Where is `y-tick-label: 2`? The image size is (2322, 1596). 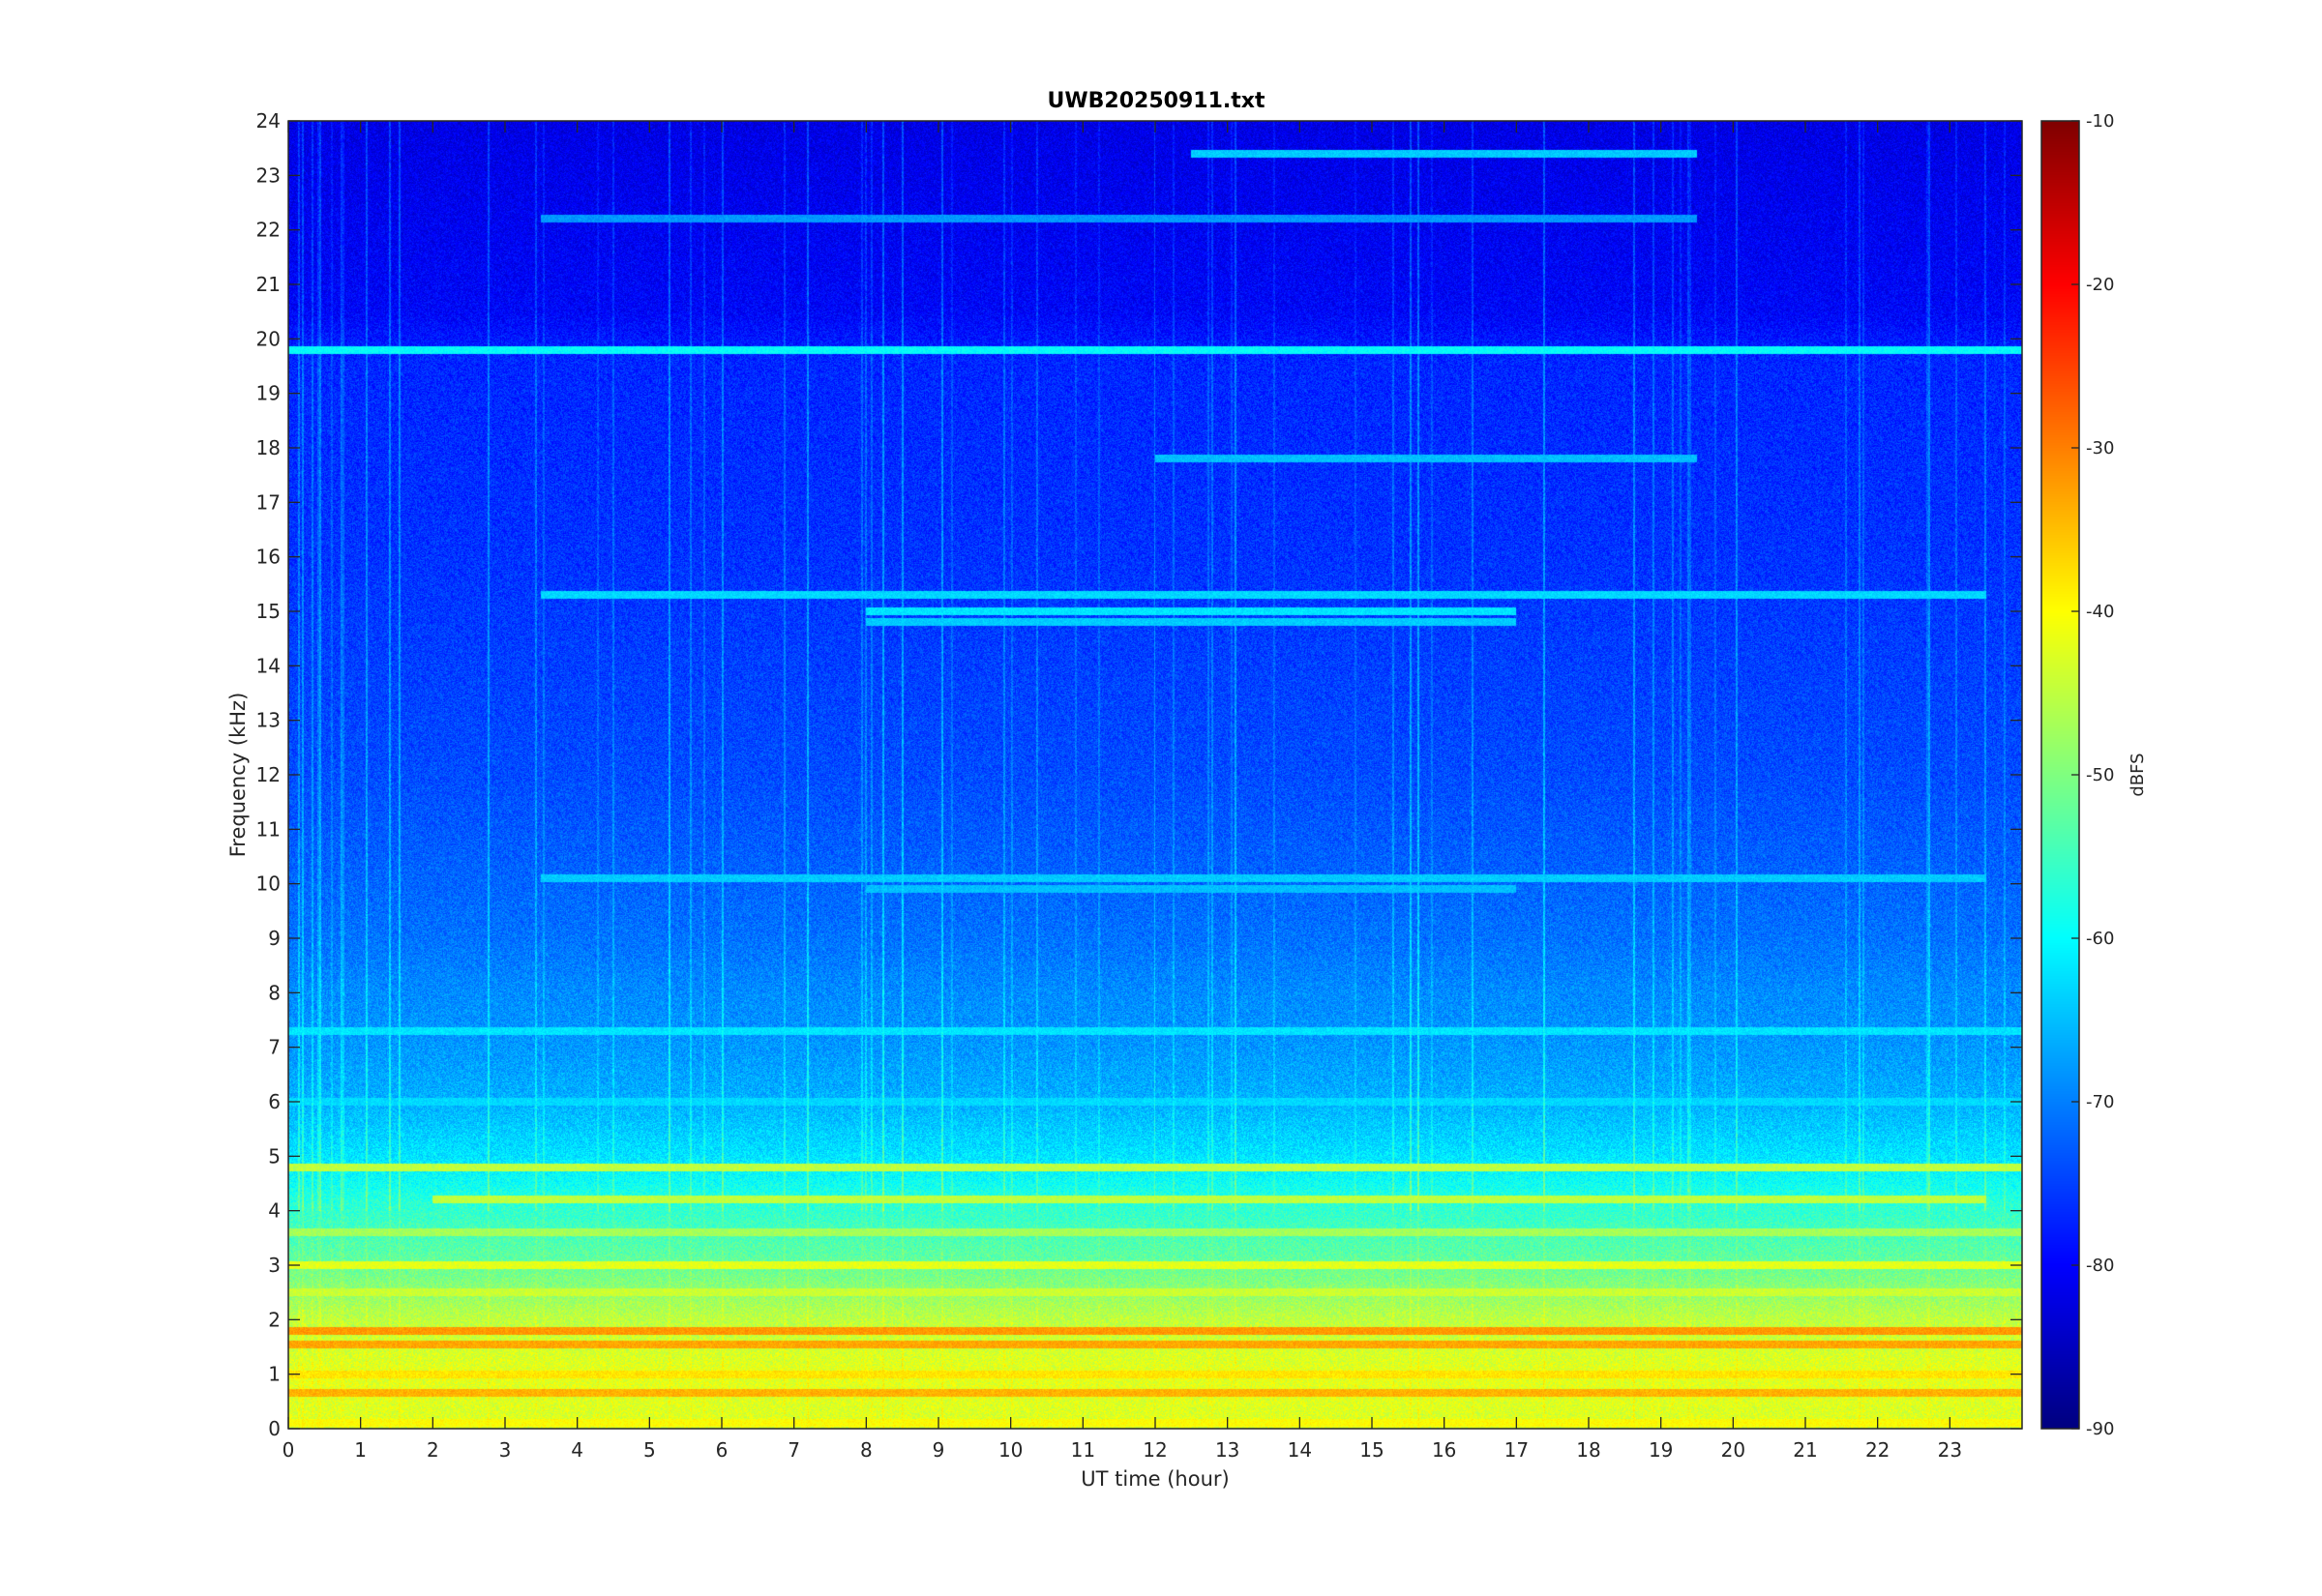 y-tick-label: 2 is located at coordinates (274, 1319).